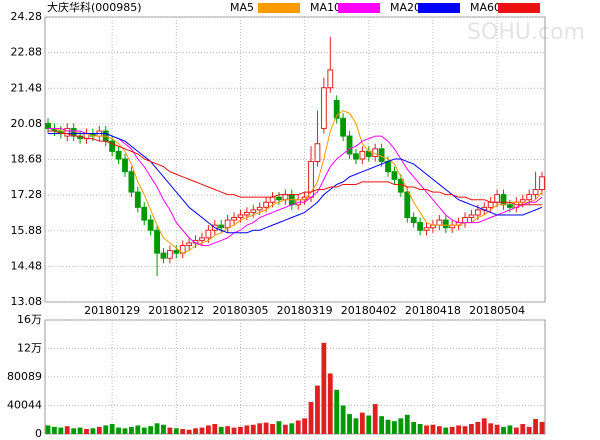 The image size is (600, 440). Describe the element at coordinates (27, 301) in the screenshot. I see `y-tick-label: 13.08` at that location.